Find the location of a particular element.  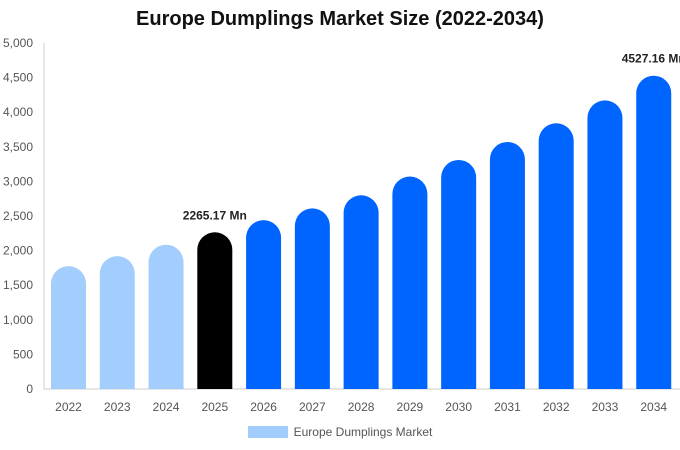

legend: Europe Dumplings Market is located at coordinates (340, 432).